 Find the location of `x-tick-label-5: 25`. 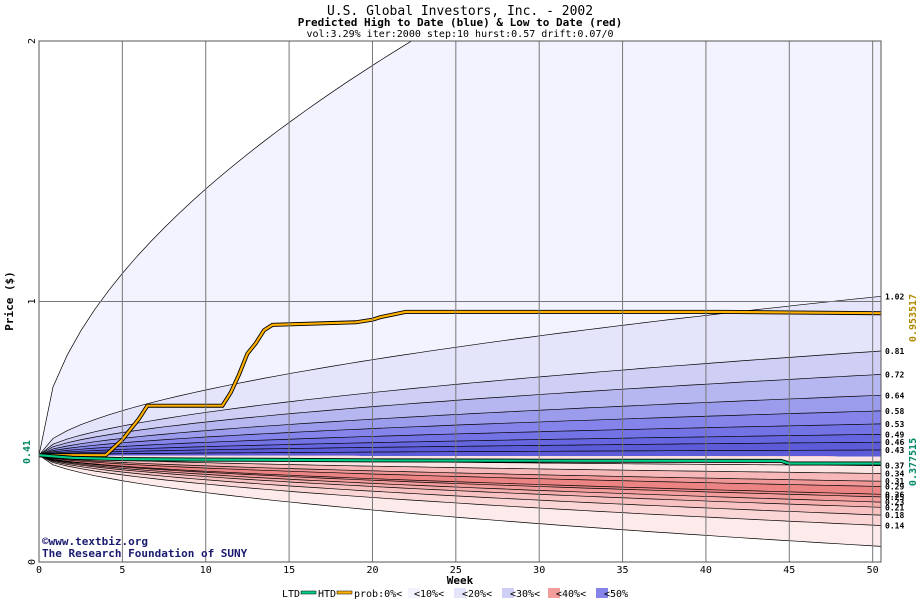

x-tick-label-5: 25 is located at coordinates (456, 570).